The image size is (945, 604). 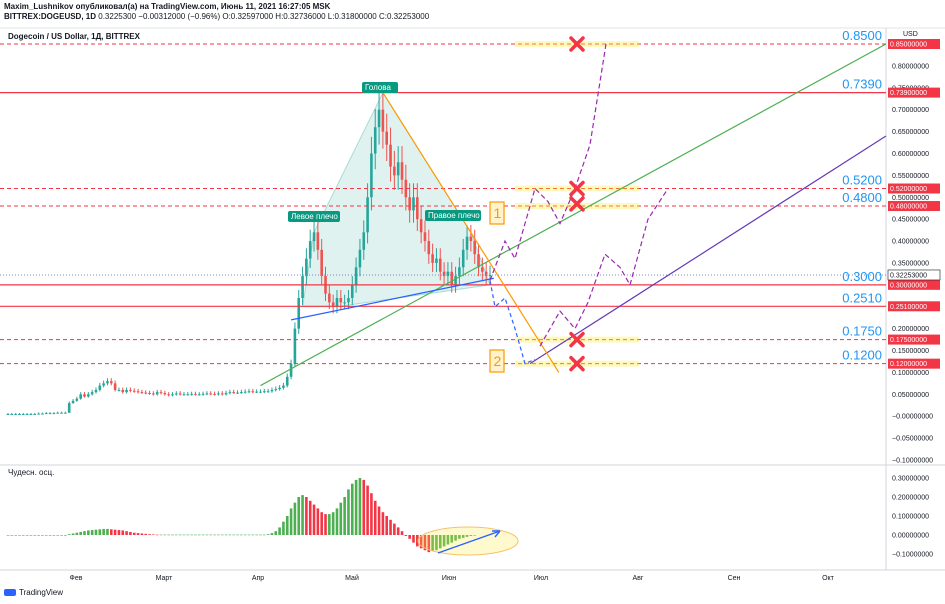 I want to click on tradingview-brand: TradingView, so click(x=33, y=592).